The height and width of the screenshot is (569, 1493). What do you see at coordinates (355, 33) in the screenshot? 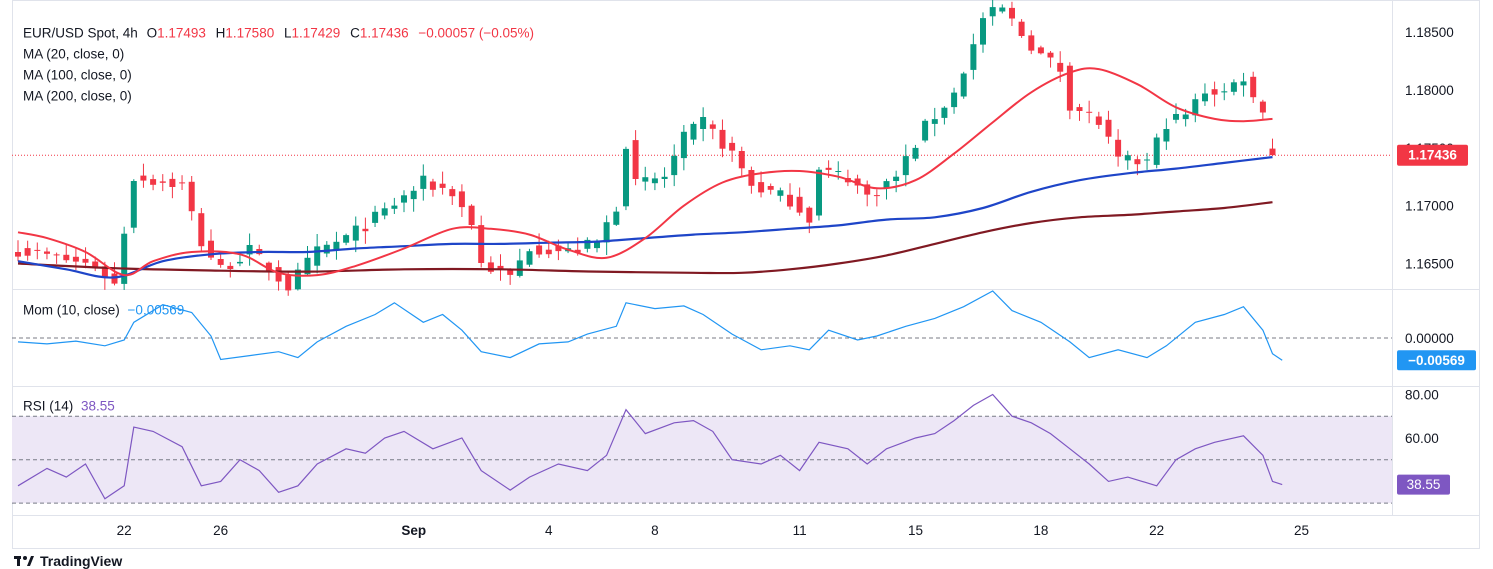
I see `close-key: C` at bounding box center [355, 33].